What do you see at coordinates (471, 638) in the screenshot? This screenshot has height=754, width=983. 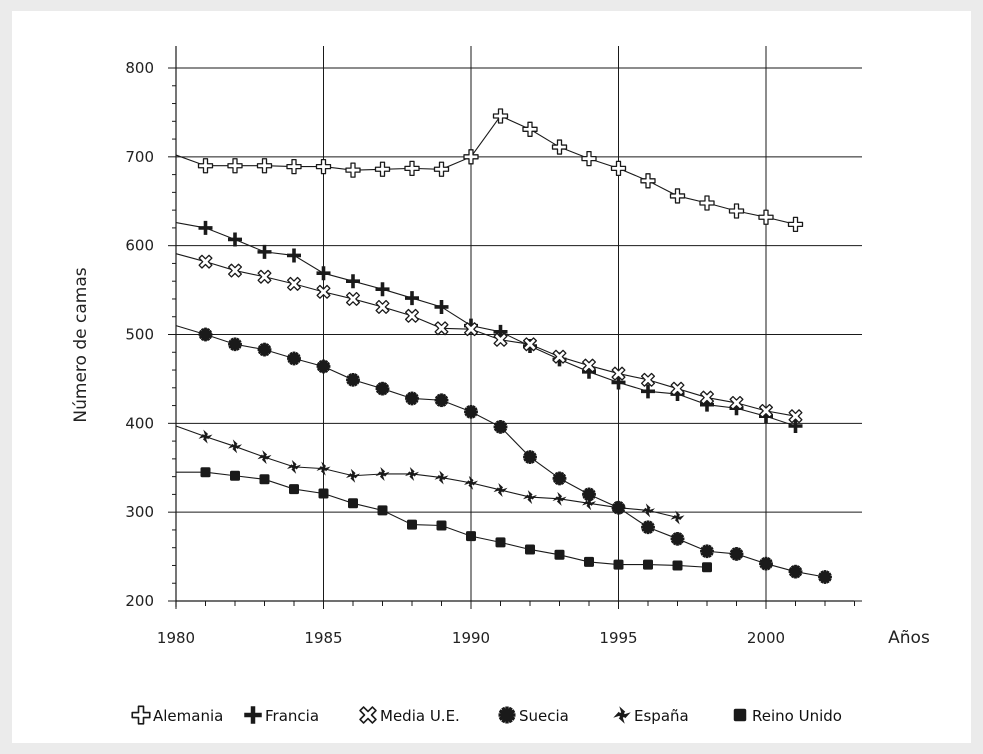 I see `x-tick-label: 1990` at bounding box center [471, 638].